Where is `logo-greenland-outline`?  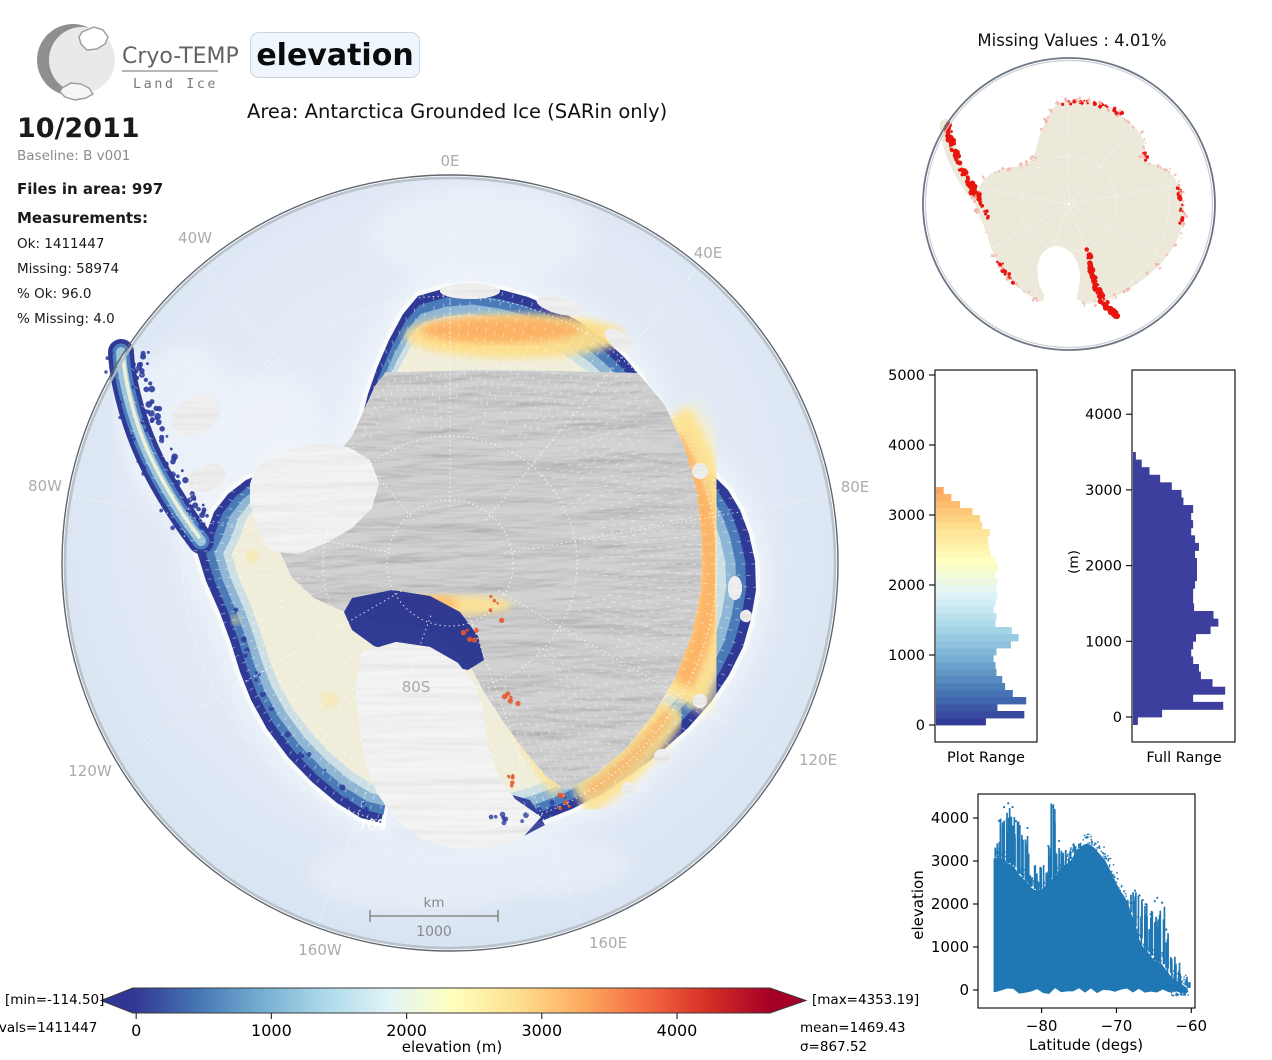
logo-greenland-outline is located at coordinates (93, 38).